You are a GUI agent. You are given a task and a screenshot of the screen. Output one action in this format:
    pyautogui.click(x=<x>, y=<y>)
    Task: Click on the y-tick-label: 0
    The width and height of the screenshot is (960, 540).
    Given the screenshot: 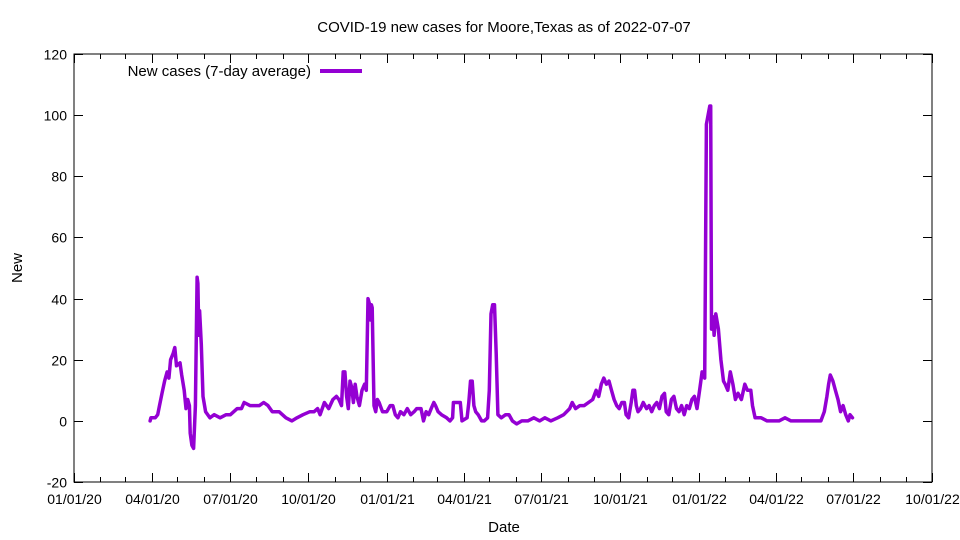 What is the action you would take?
    pyautogui.click(x=63, y=422)
    